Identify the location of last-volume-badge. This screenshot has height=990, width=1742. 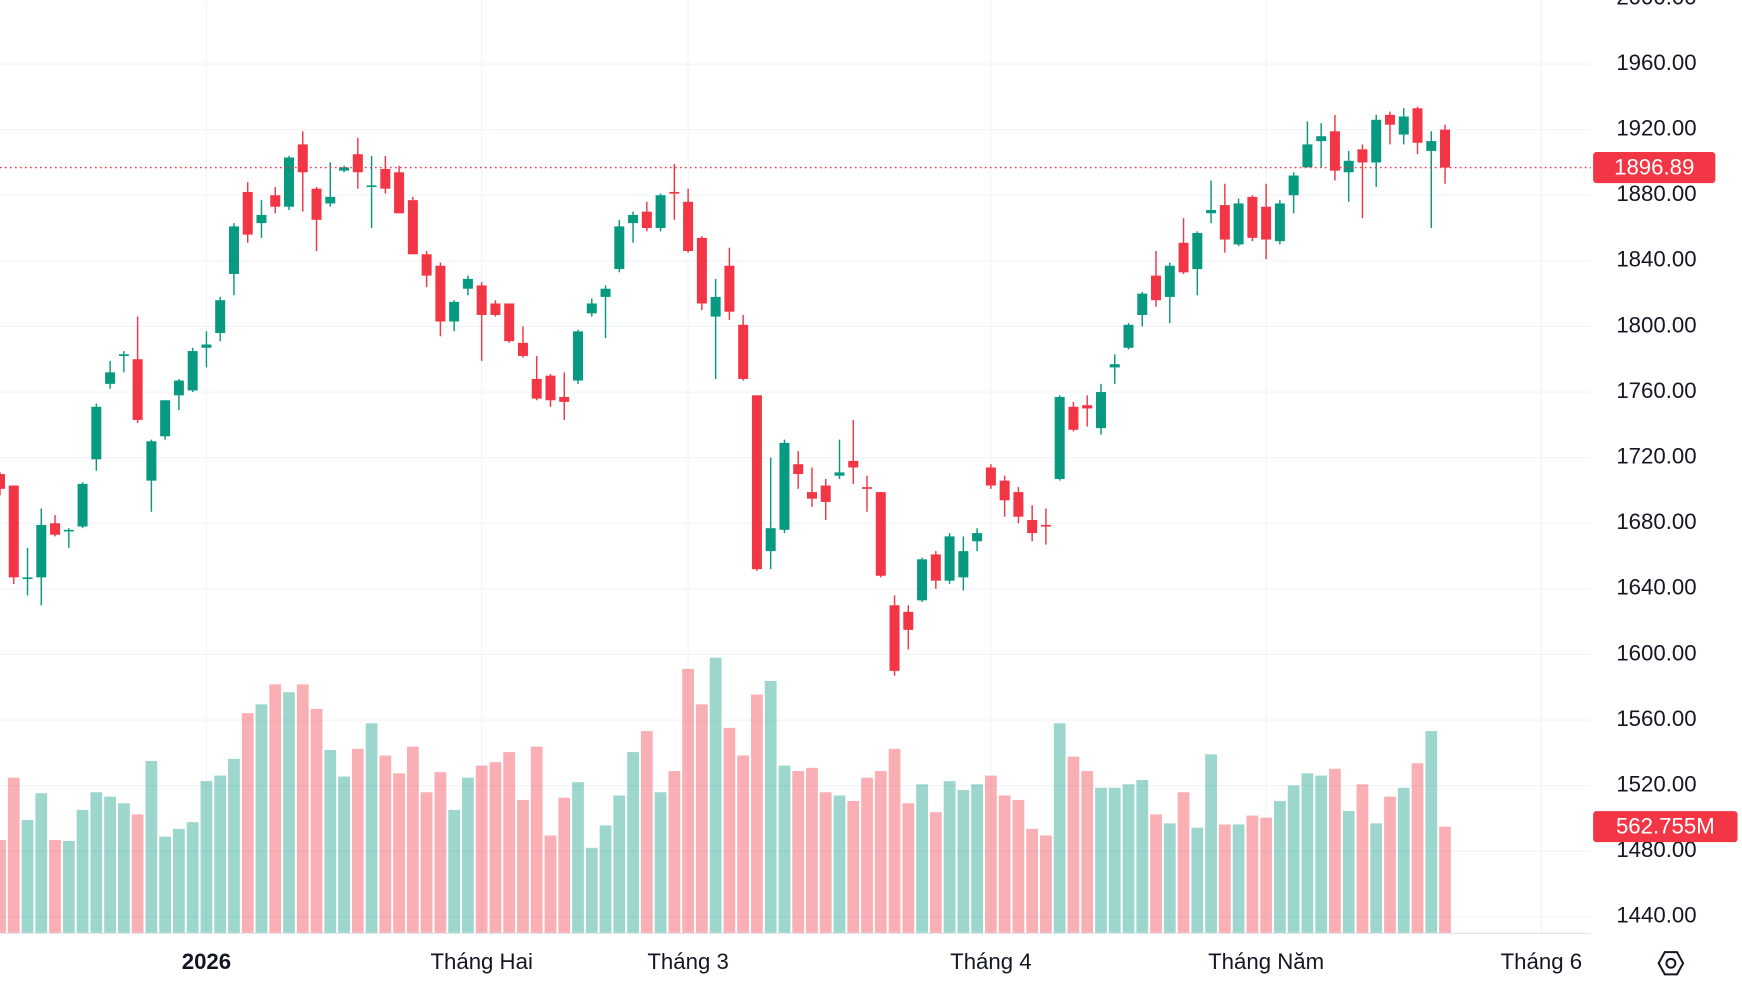
(1665, 827).